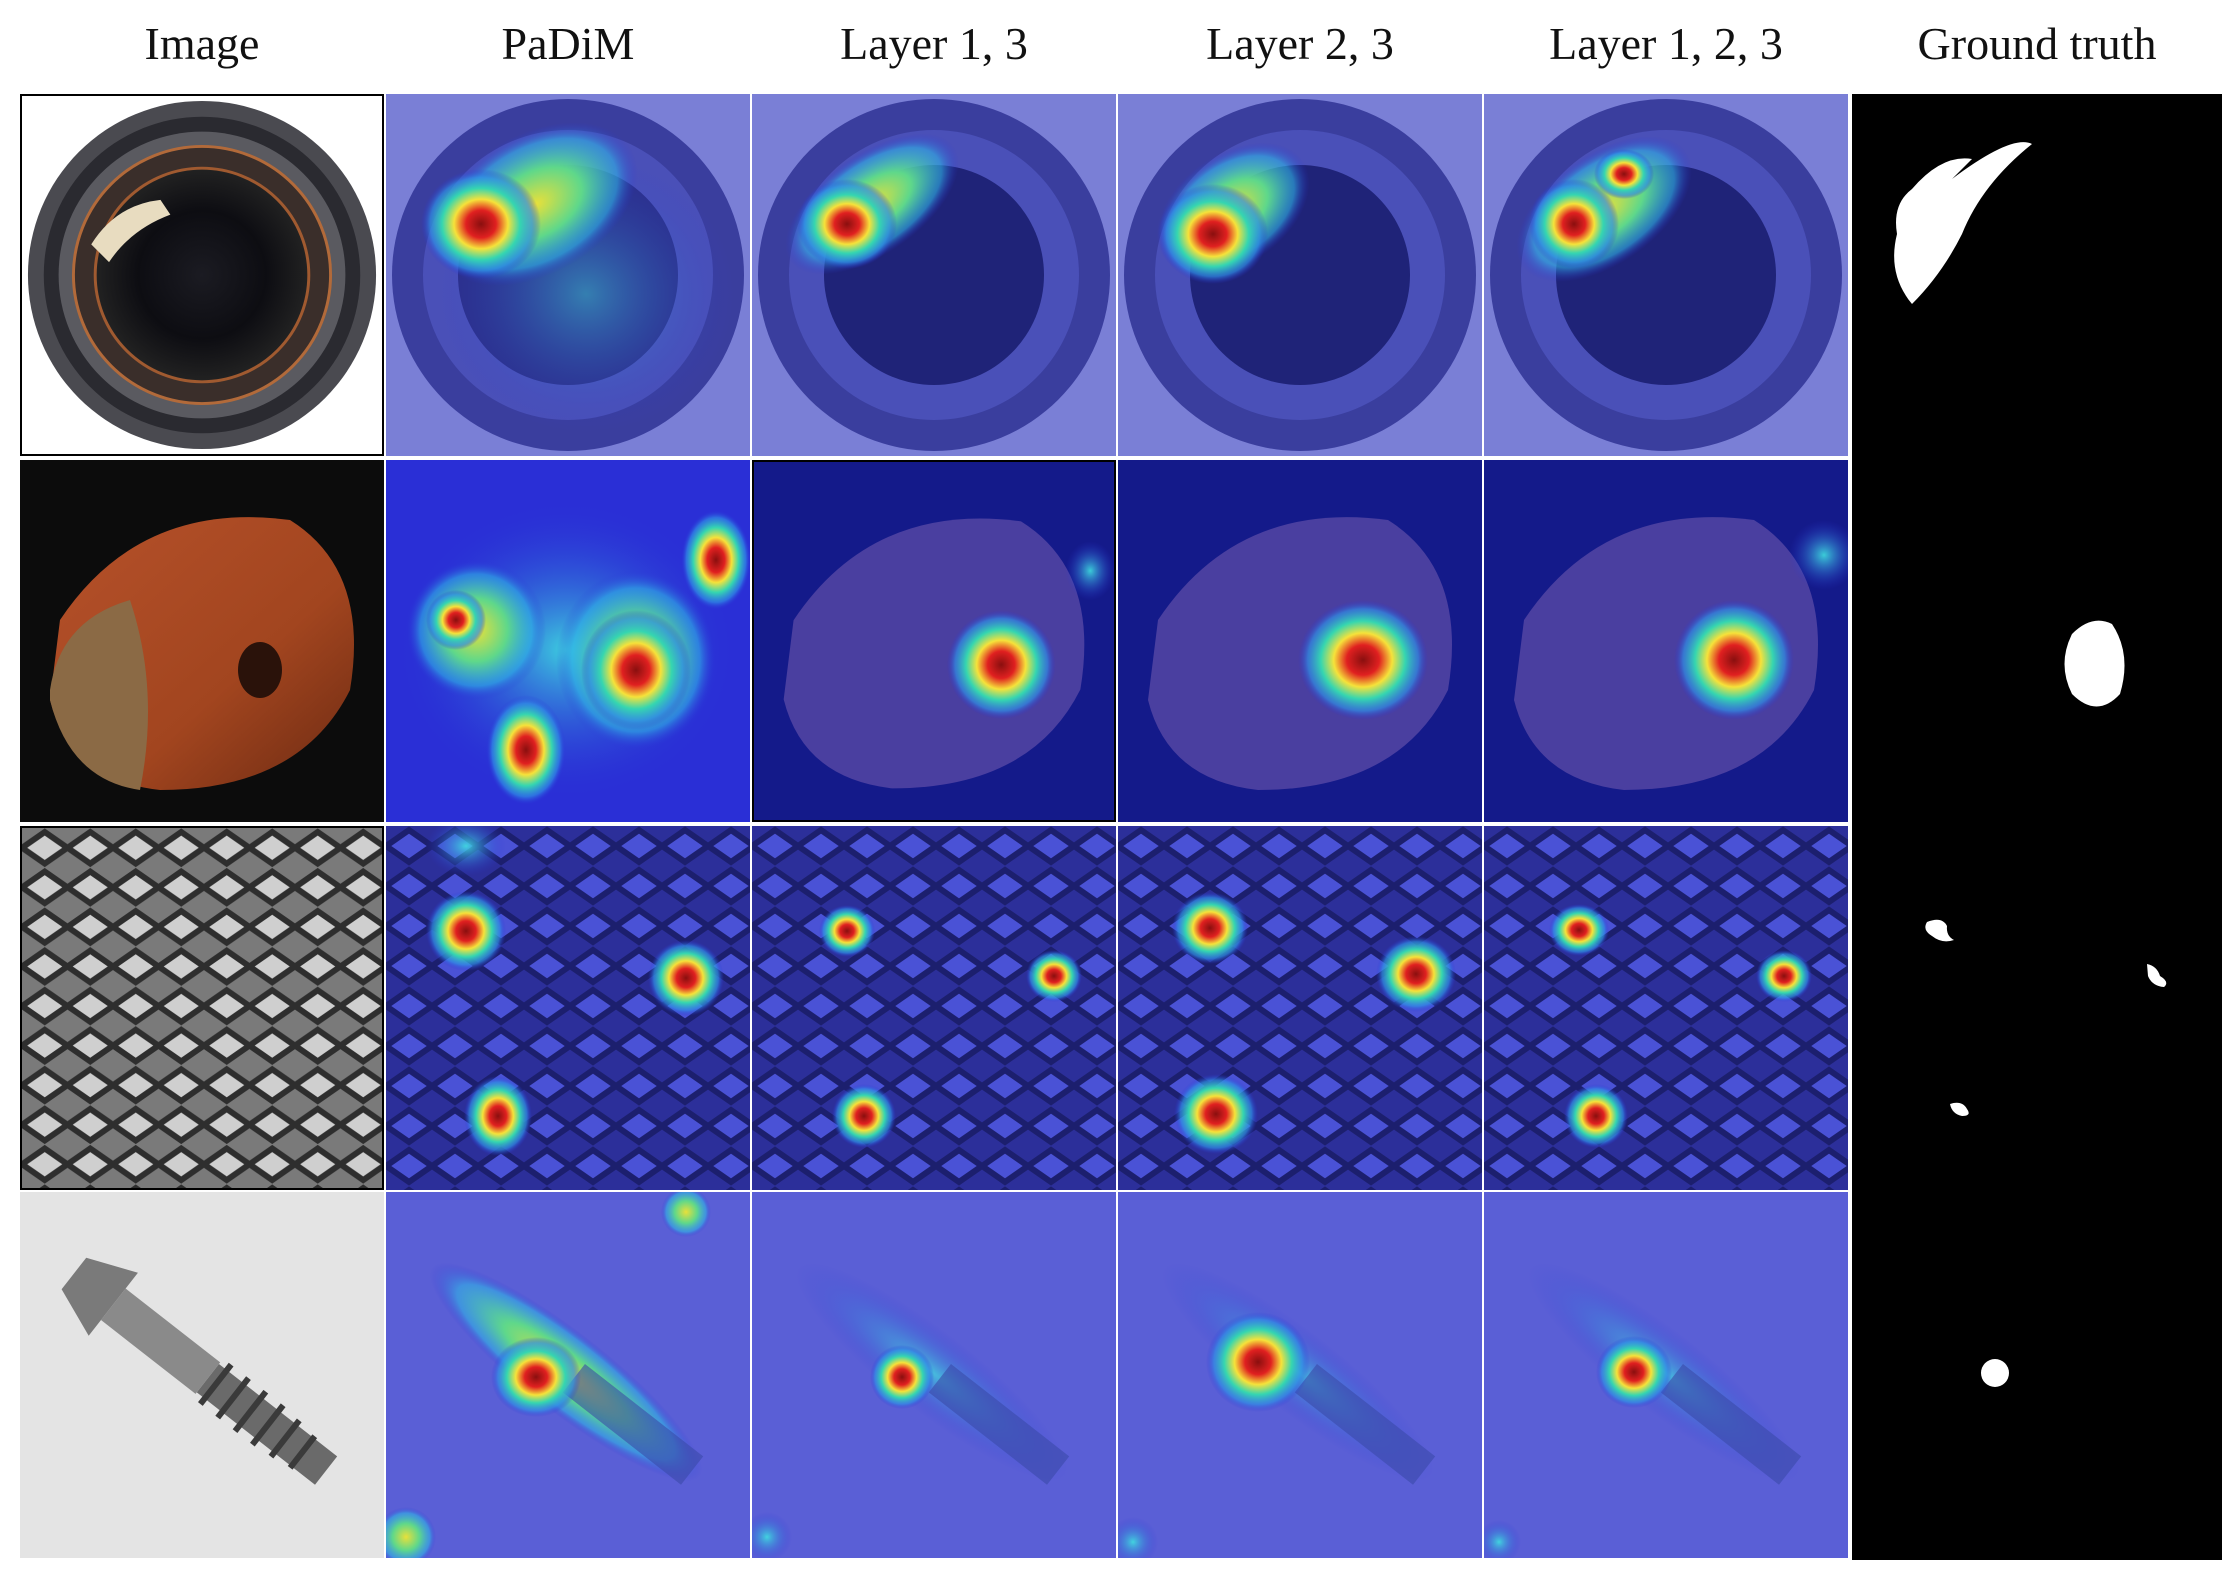 Image resolution: width=2236 pixels, height=1584 pixels. Describe the element at coordinates (1666, 43) in the screenshot. I see `col-title-layer-1-2-3: Layer 1, 2, 3` at that location.